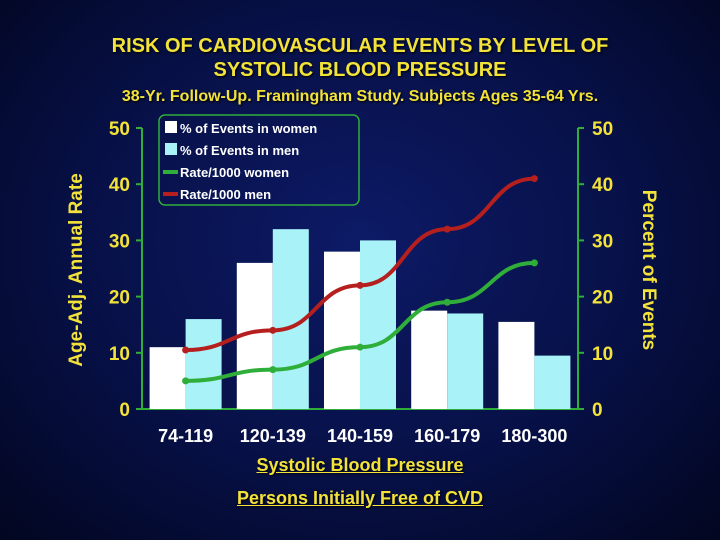  Describe the element at coordinates (273, 436) in the screenshot. I see `category-label: 120-139` at that location.